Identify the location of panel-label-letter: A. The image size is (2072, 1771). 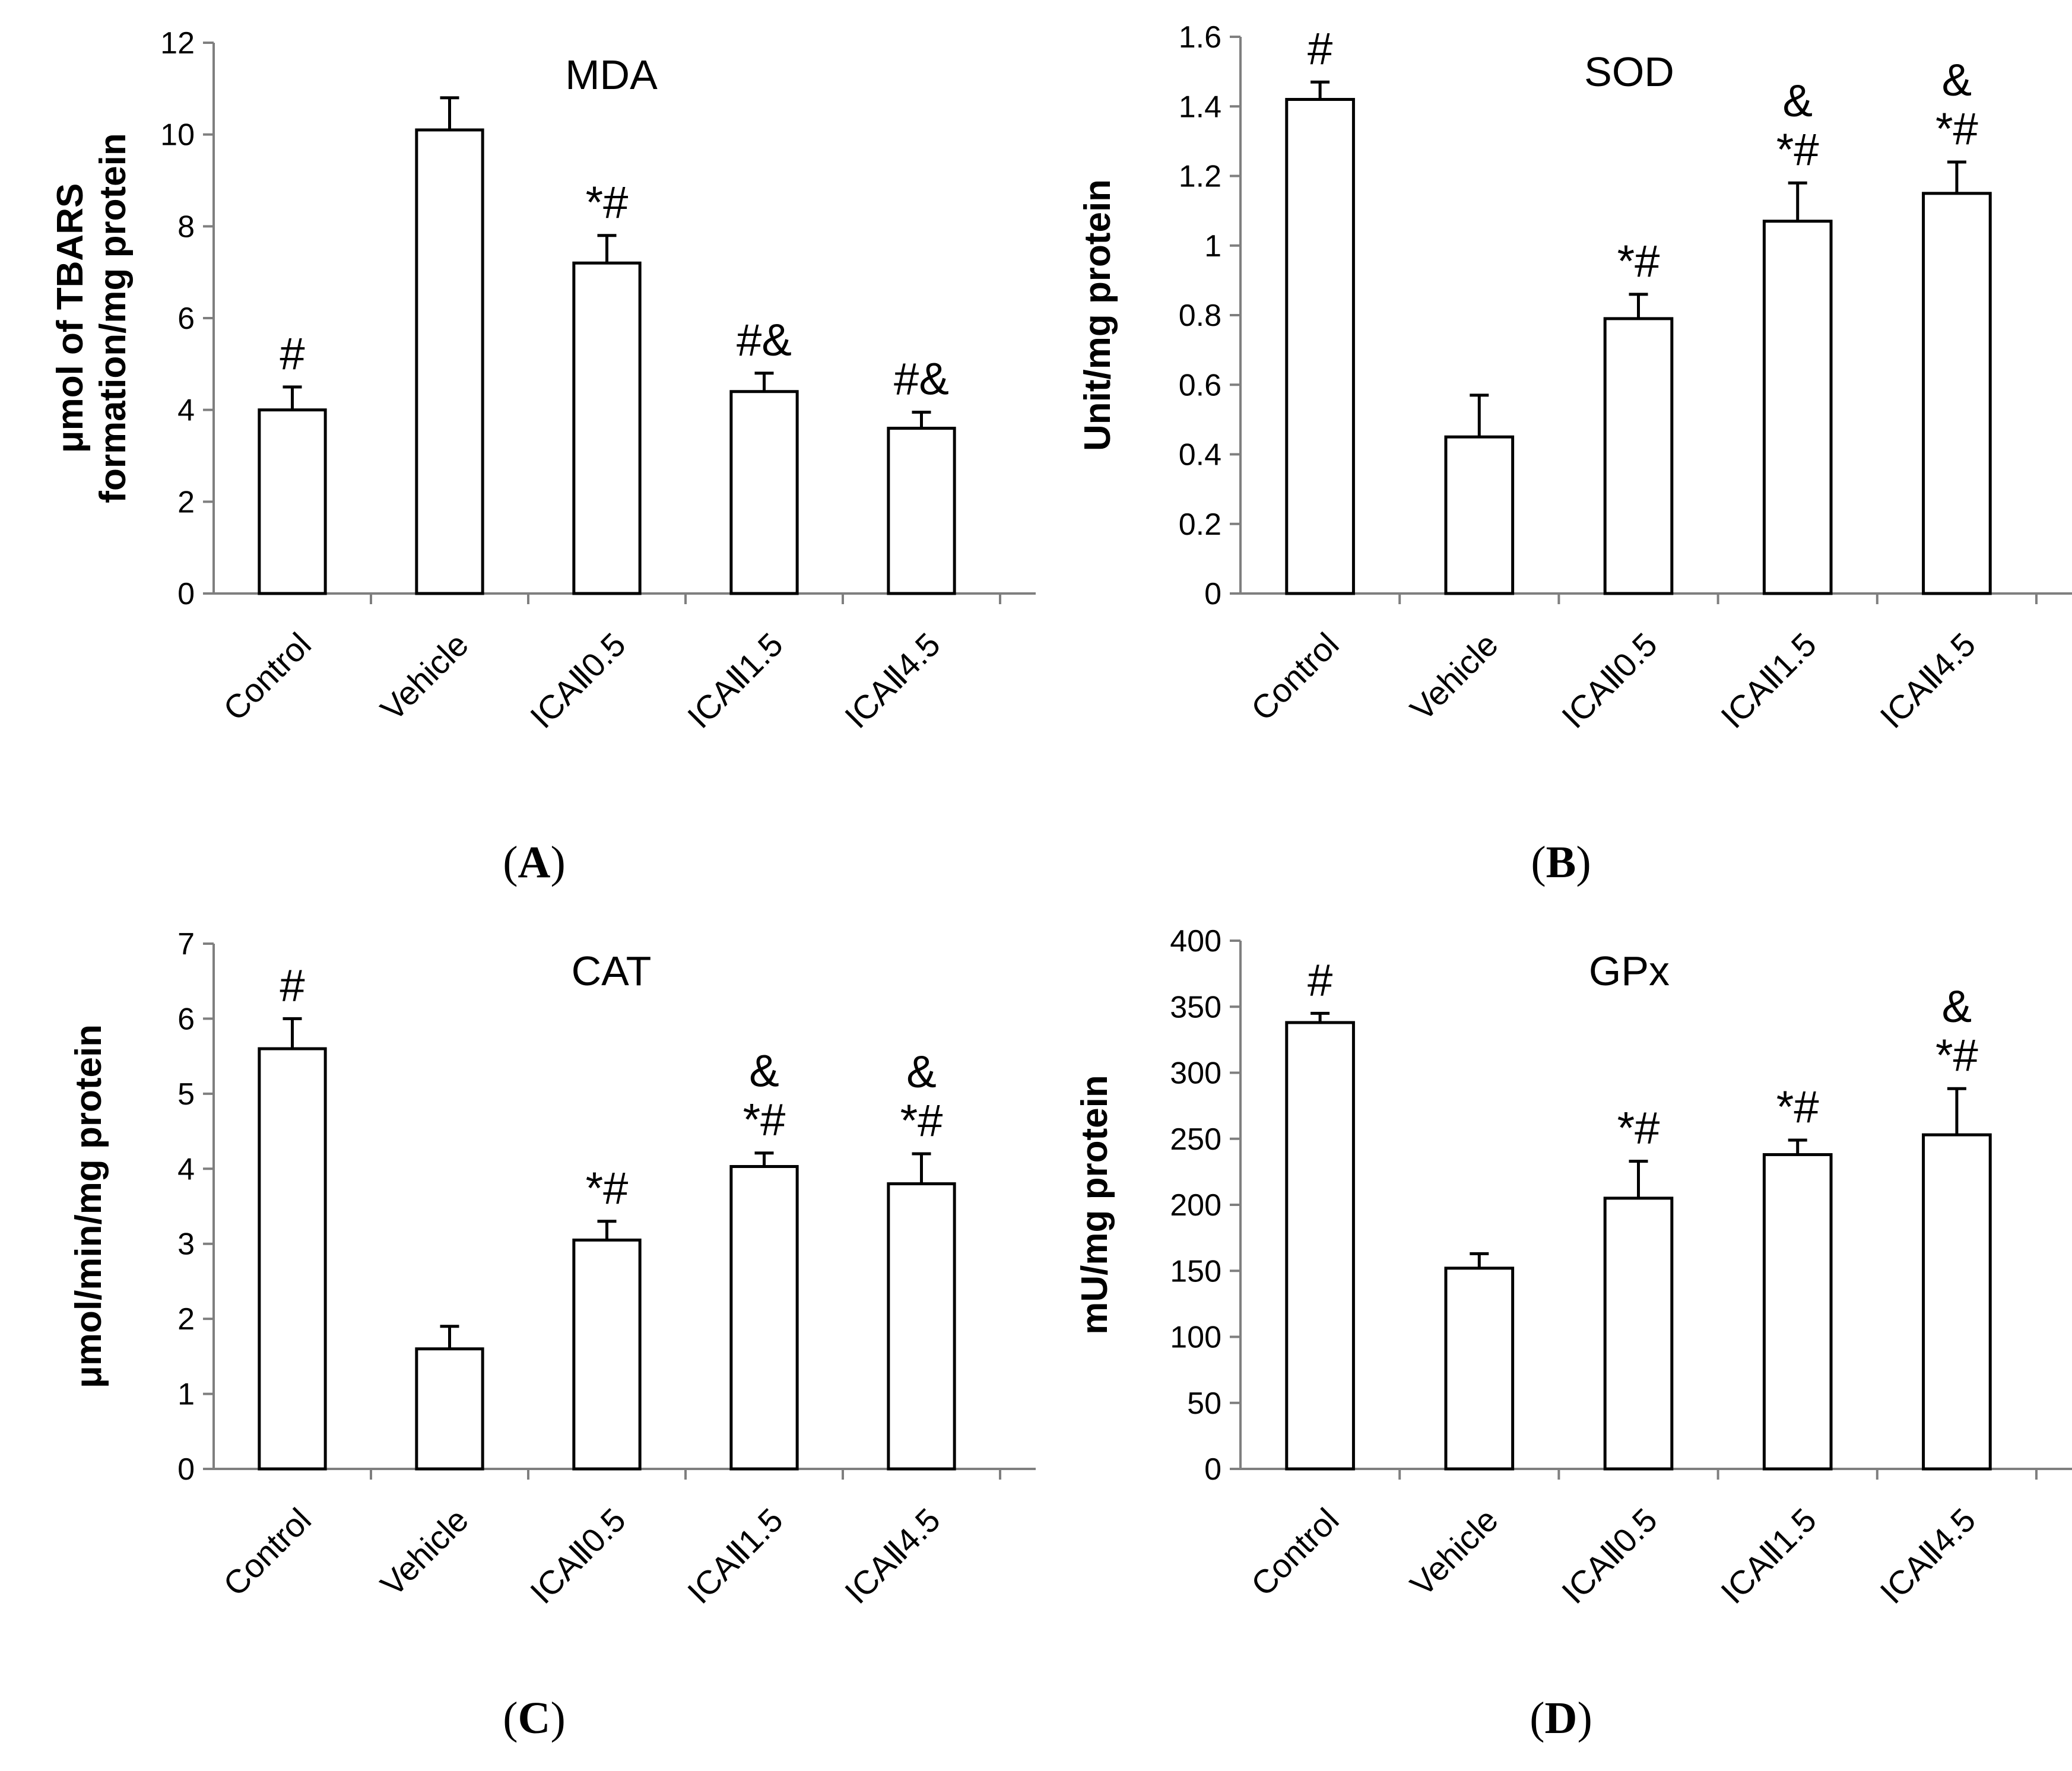
(534, 862).